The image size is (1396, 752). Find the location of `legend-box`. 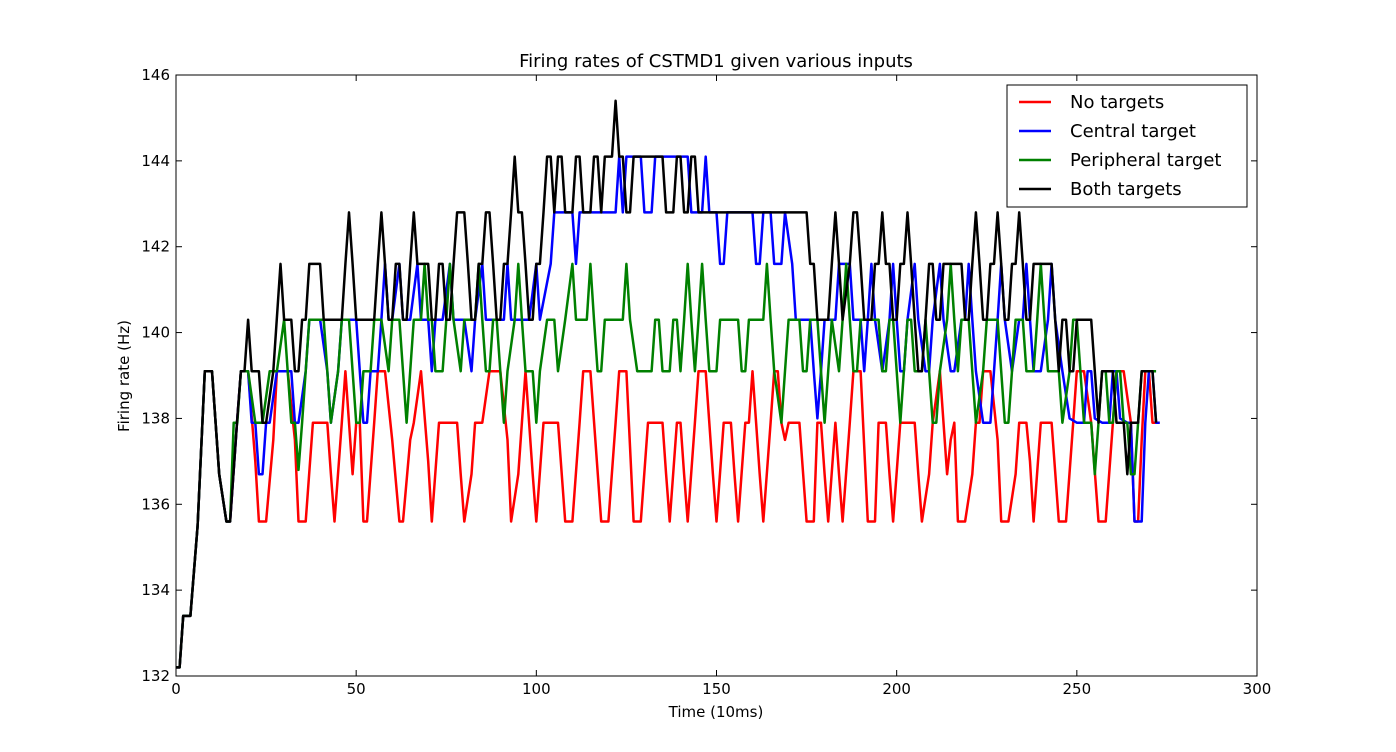

legend-box is located at coordinates (1127, 146).